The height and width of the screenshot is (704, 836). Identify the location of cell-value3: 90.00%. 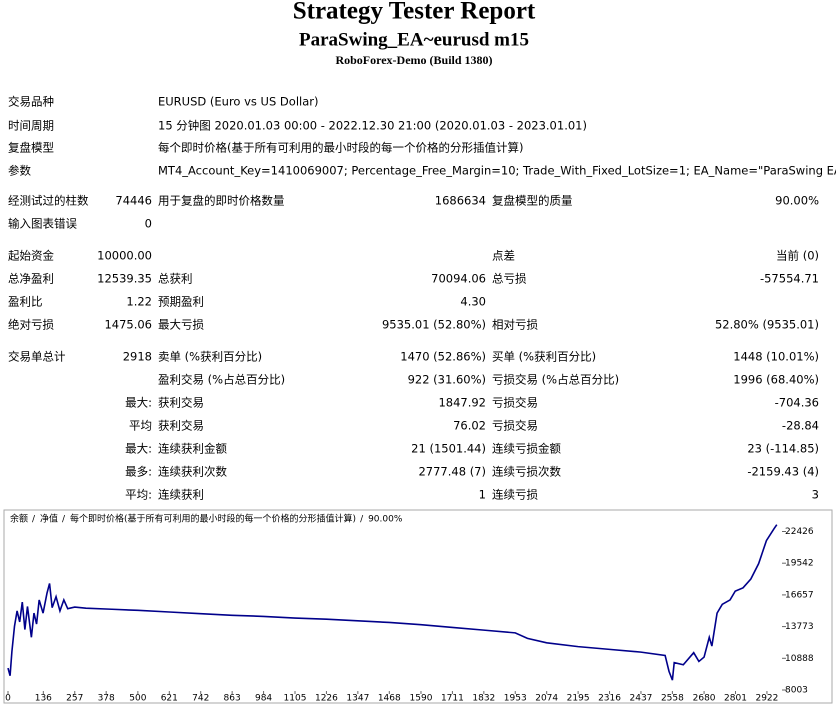
(797, 201).